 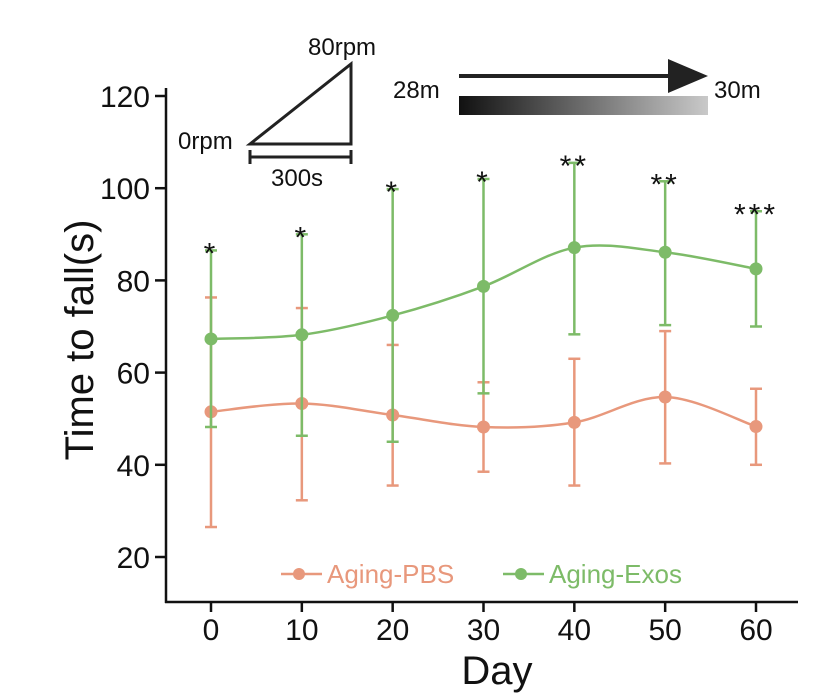 I want to click on x-axis-title: Day, so click(x=496, y=671).